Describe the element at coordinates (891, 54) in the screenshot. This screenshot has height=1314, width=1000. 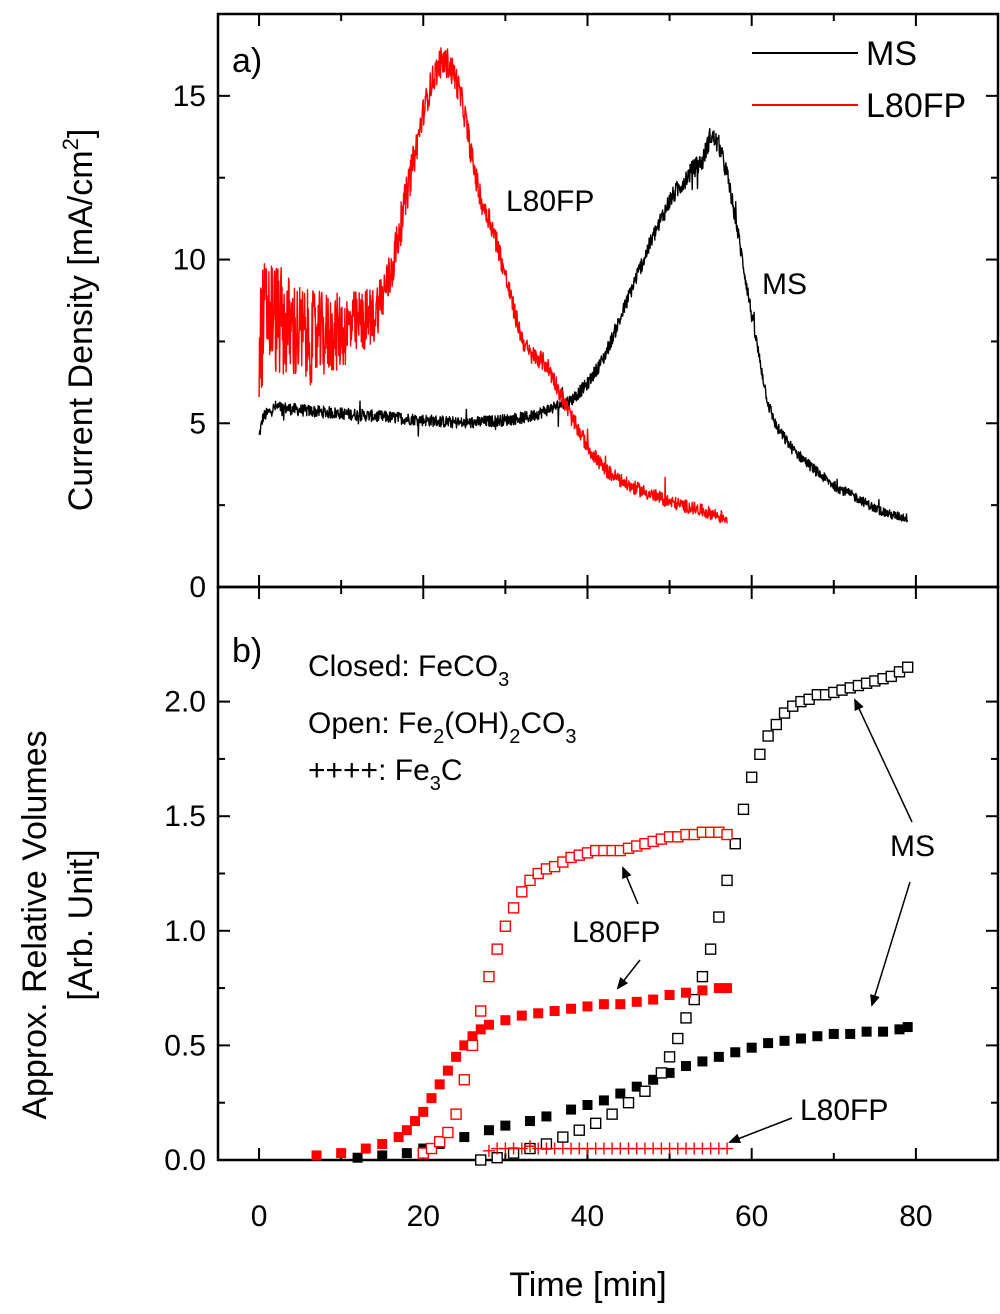
I see `legend-ms-label: MS` at that location.